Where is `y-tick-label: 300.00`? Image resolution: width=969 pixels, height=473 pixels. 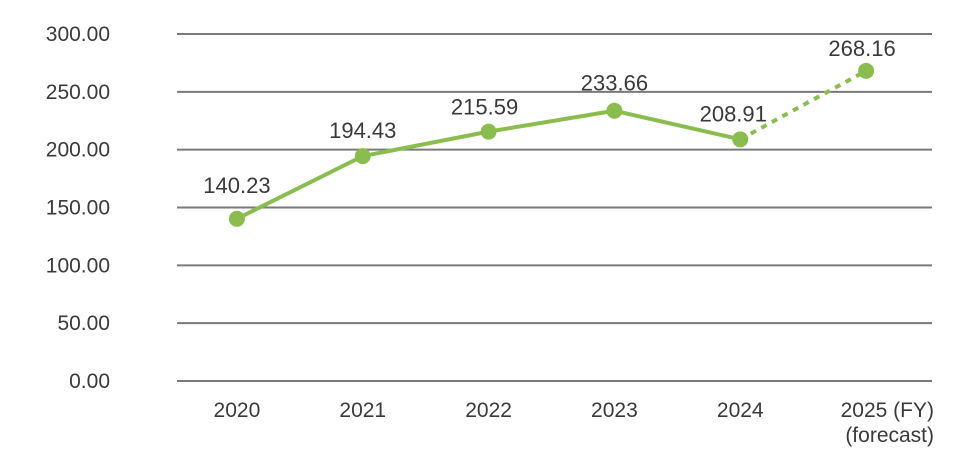 y-tick-label: 300.00 is located at coordinates (78, 34).